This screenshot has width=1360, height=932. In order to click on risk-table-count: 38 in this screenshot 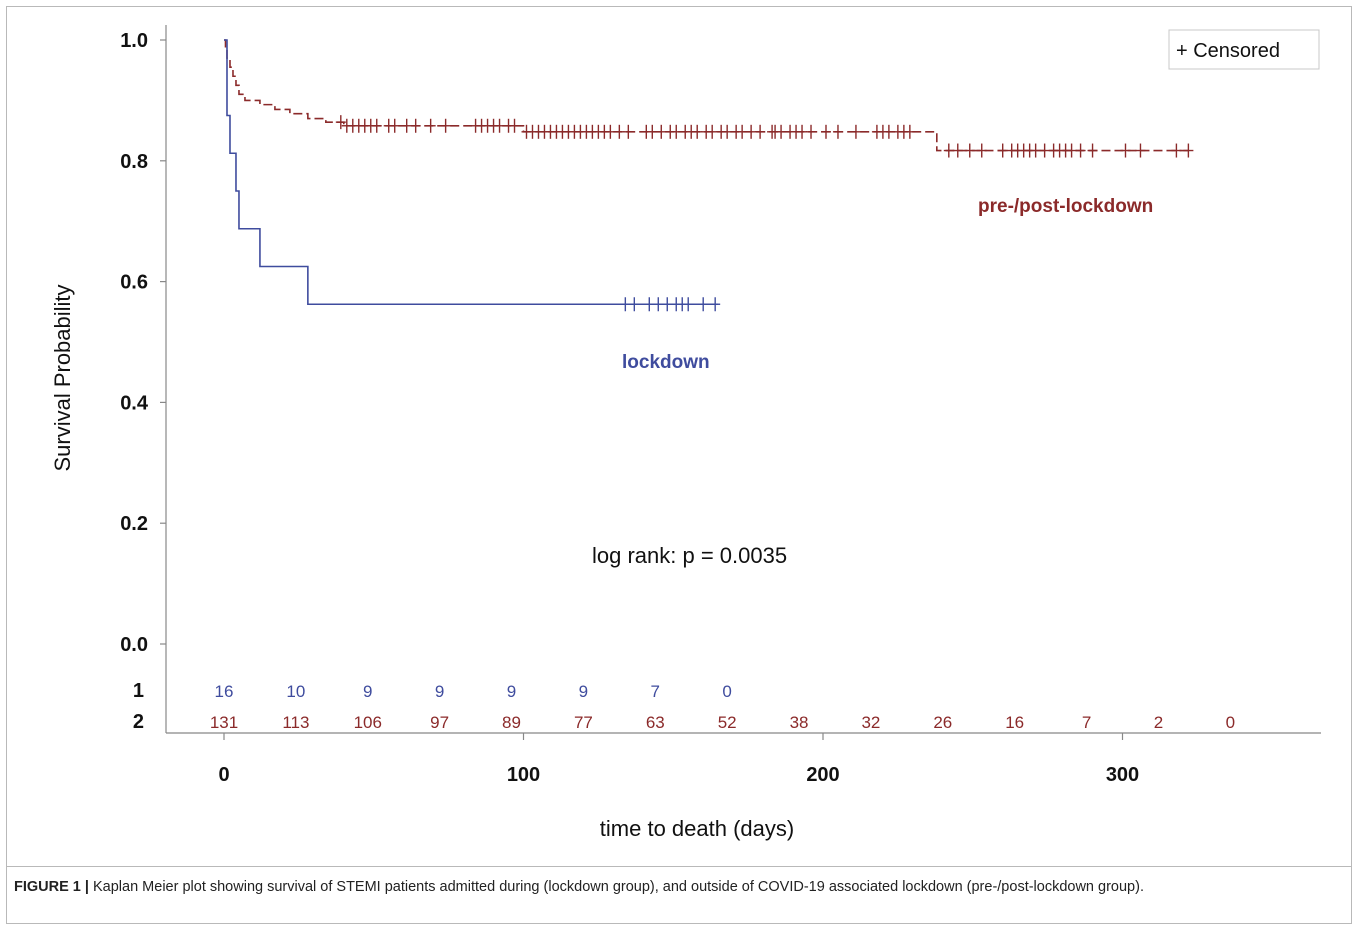, I will do `click(799, 722)`.